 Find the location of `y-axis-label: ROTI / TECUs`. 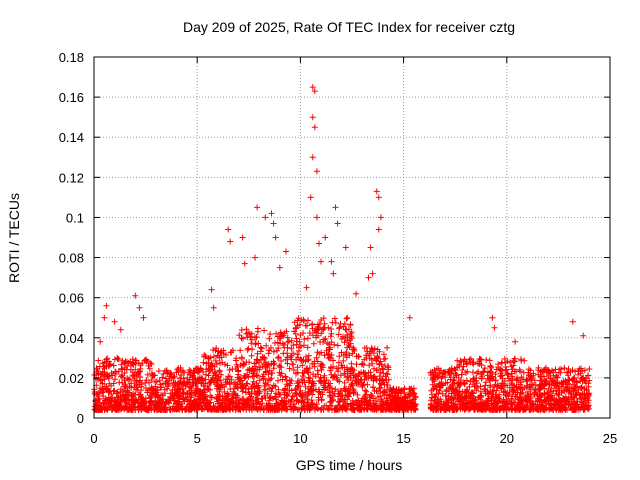

y-axis-label: ROTI / TECUs is located at coordinates (14, 238).